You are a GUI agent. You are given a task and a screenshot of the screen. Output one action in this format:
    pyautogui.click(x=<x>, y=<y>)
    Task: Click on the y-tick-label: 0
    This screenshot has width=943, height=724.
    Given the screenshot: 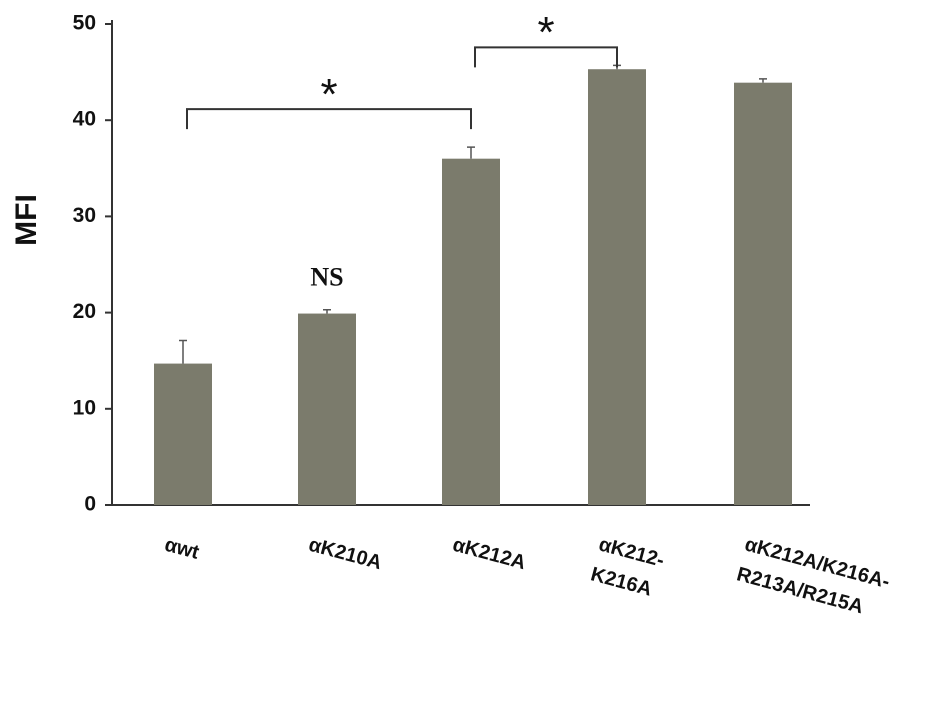 What is the action you would take?
    pyautogui.click(x=90, y=504)
    